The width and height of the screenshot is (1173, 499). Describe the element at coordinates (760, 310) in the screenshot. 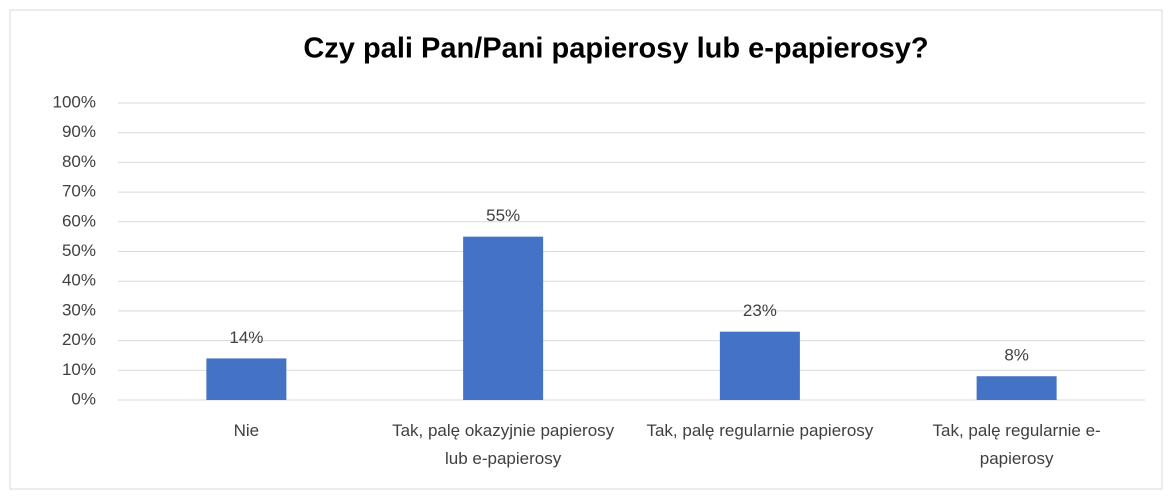

I see `data-label: 23%` at that location.